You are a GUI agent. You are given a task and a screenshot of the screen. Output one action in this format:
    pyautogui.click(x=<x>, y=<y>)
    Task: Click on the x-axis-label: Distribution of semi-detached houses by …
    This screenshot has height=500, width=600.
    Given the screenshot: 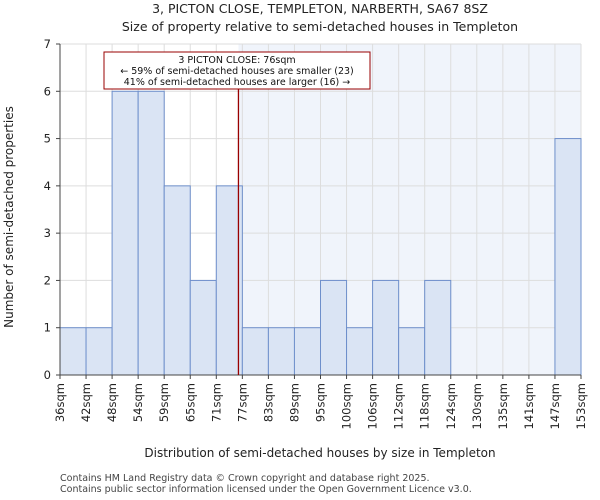 What is the action you would take?
    pyautogui.click(x=319, y=453)
    